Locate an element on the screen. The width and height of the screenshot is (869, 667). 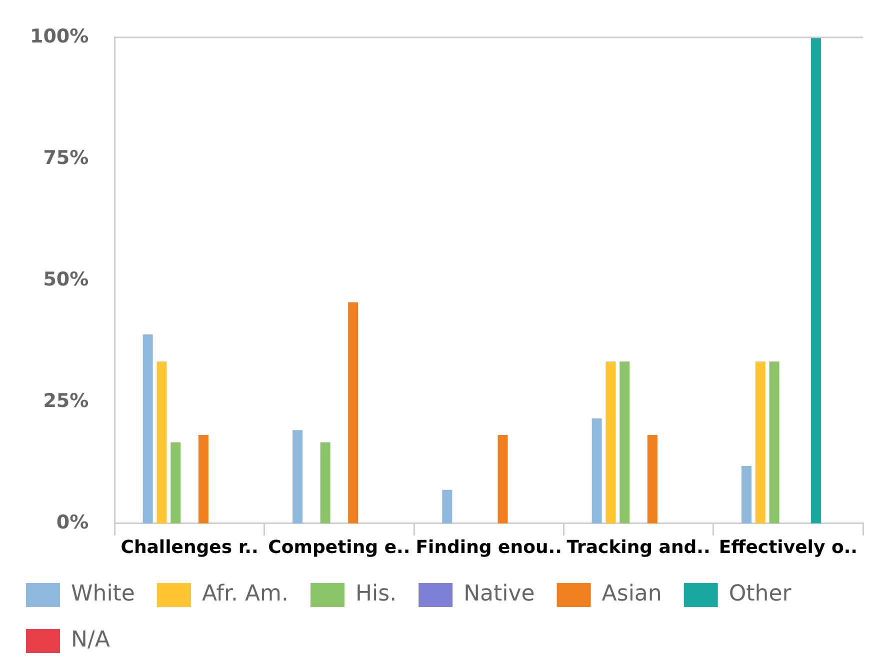
y-tick-label: 100% is located at coordinates (59, 36).